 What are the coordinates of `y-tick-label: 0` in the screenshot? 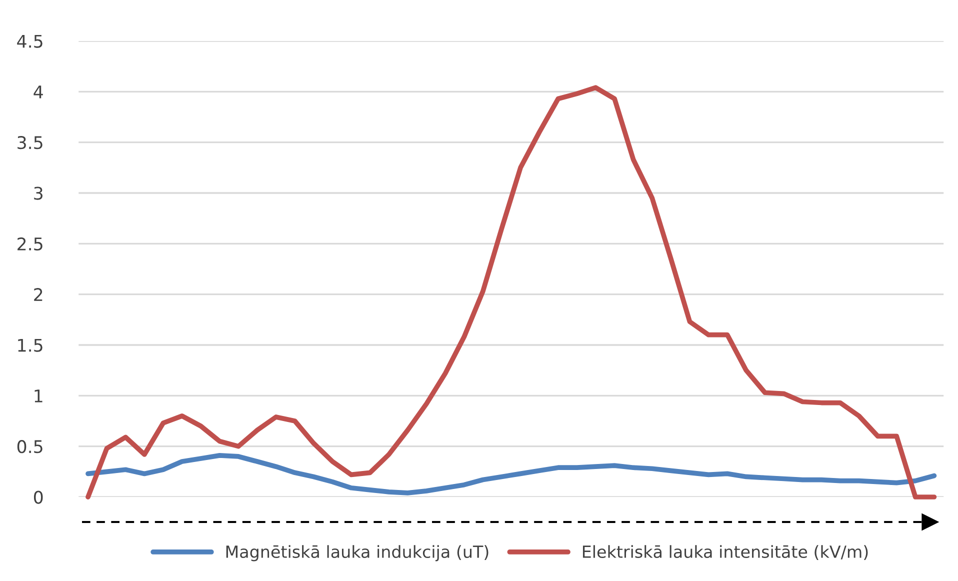 It's located at (38, 497).